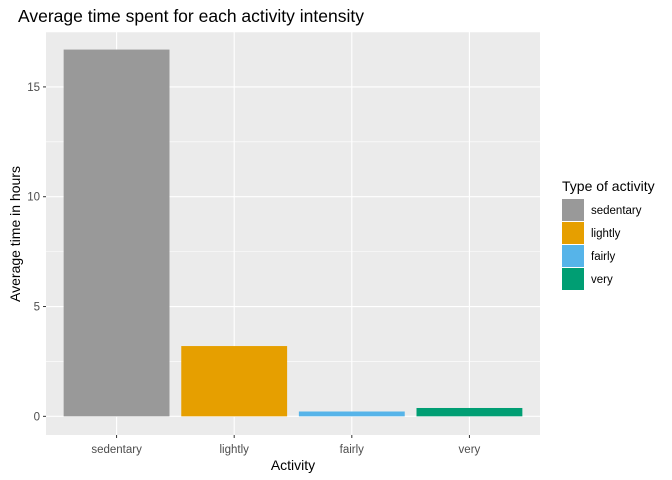 This screenshot has height=480, width=672. I want to click on bar-fairly, so click(351, 414).